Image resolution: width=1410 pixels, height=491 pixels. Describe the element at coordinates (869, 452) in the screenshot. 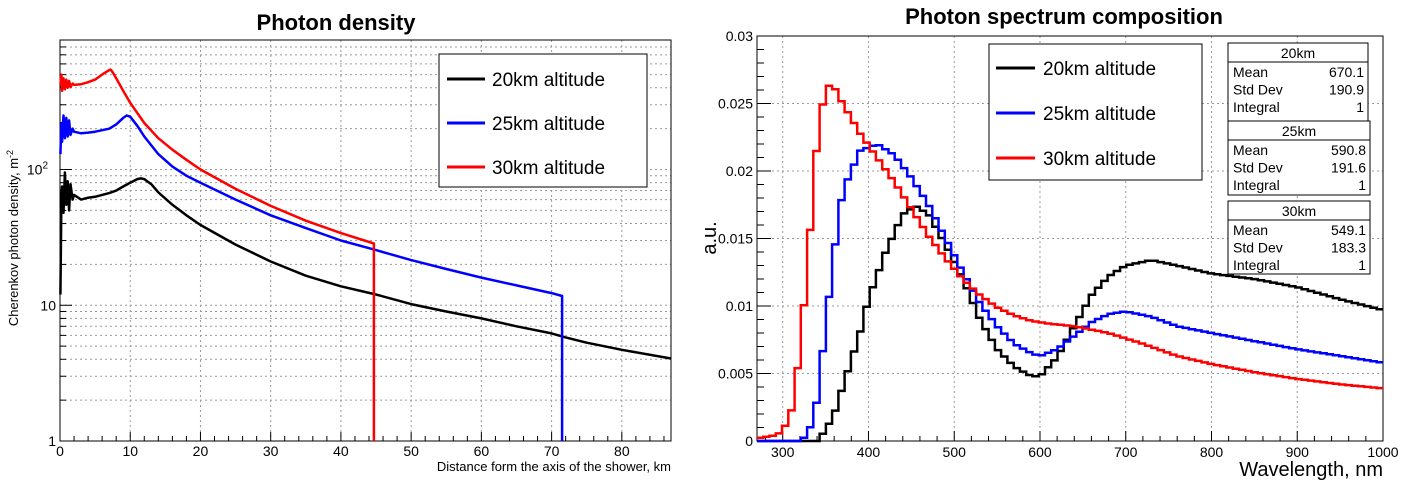

I see `x-tick-label: 400` at that location.